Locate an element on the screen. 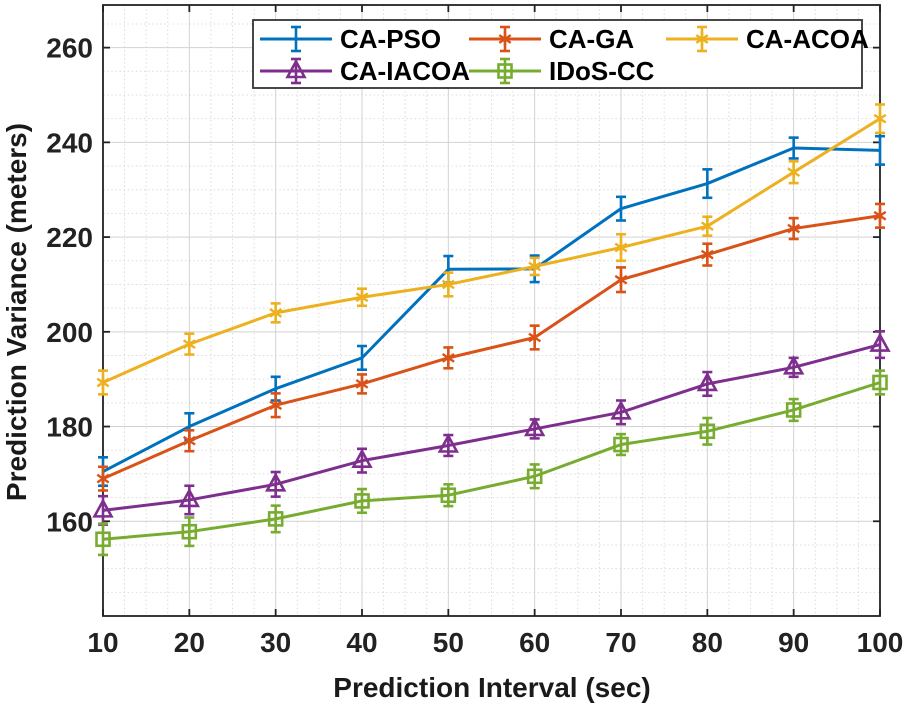 The width and height of the screenshot is (905, 714). y-axis-label: Prediction Variance (meters) is located at coordinates (16, 312).